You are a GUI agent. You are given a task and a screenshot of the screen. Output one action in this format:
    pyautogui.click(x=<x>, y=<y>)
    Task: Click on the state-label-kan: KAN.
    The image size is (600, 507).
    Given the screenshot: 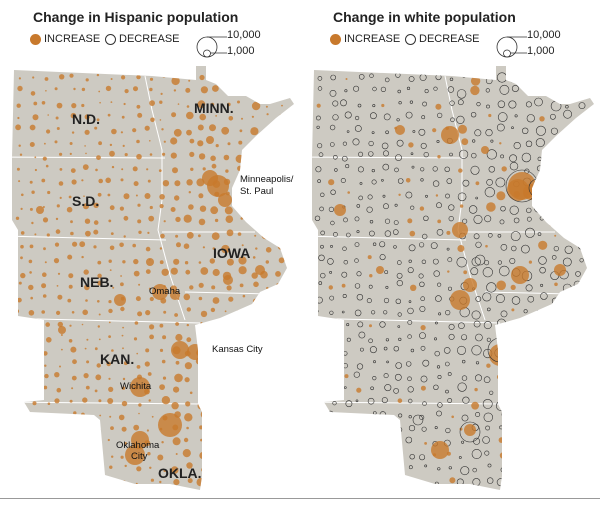 What is the action you would take?
    pyautogui.click(x=117, y=359)
    